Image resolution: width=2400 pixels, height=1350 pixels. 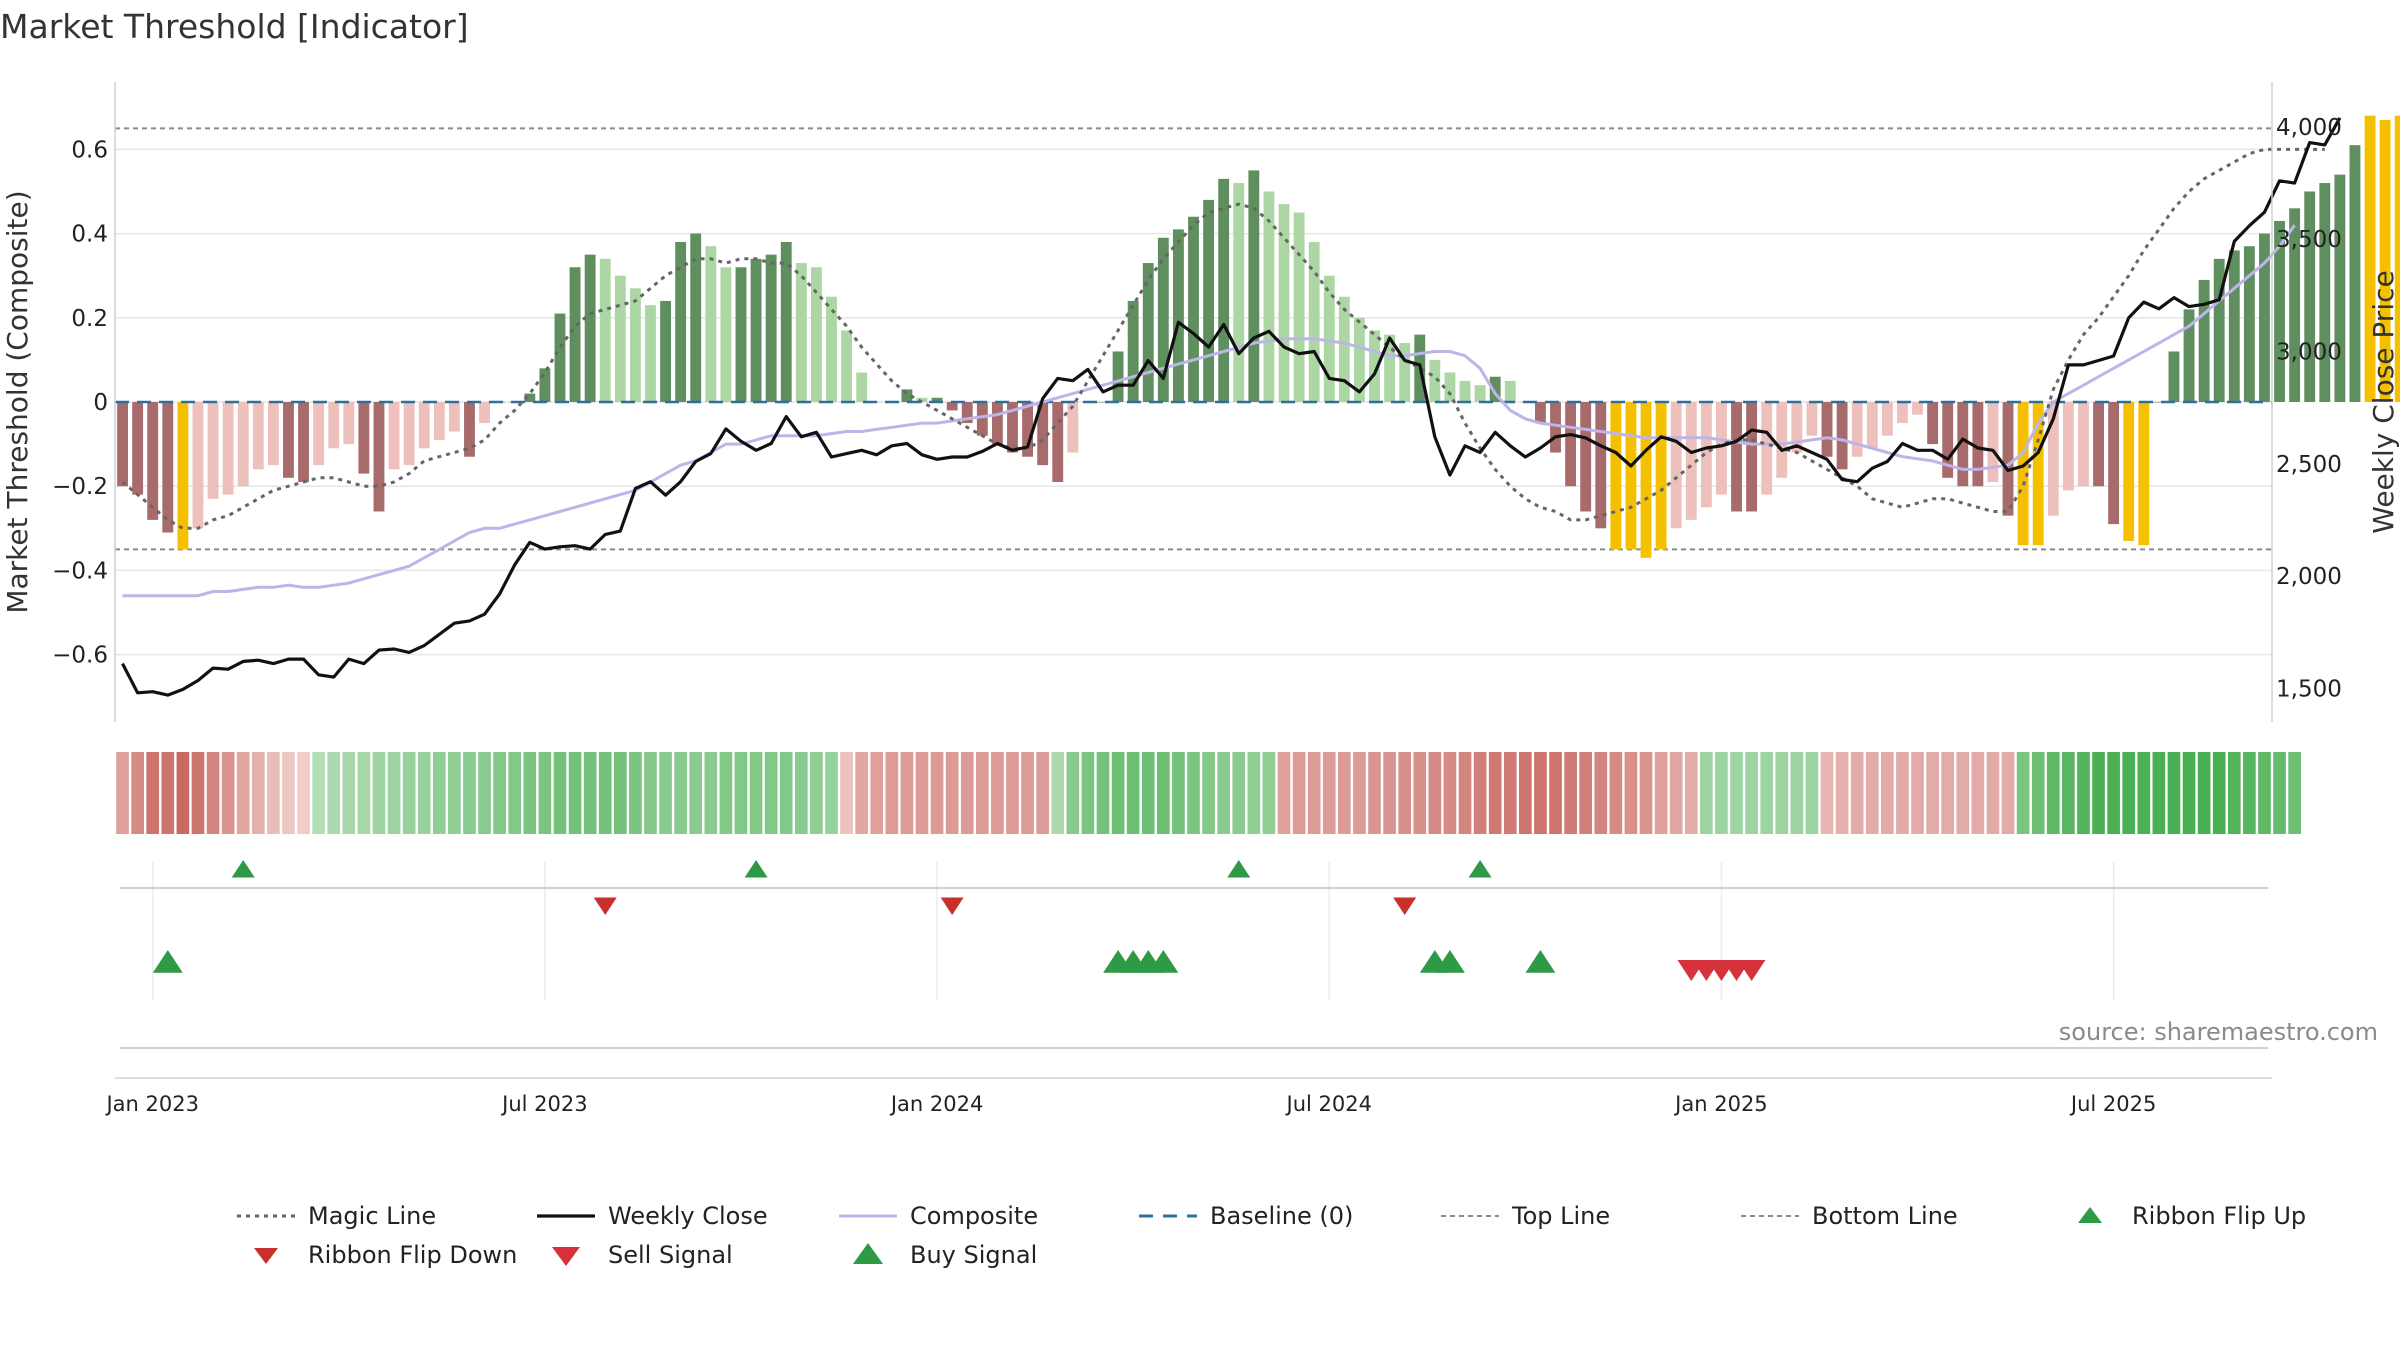 I want to click on legend-label: Magic Line, so click(x=372, y=1216).